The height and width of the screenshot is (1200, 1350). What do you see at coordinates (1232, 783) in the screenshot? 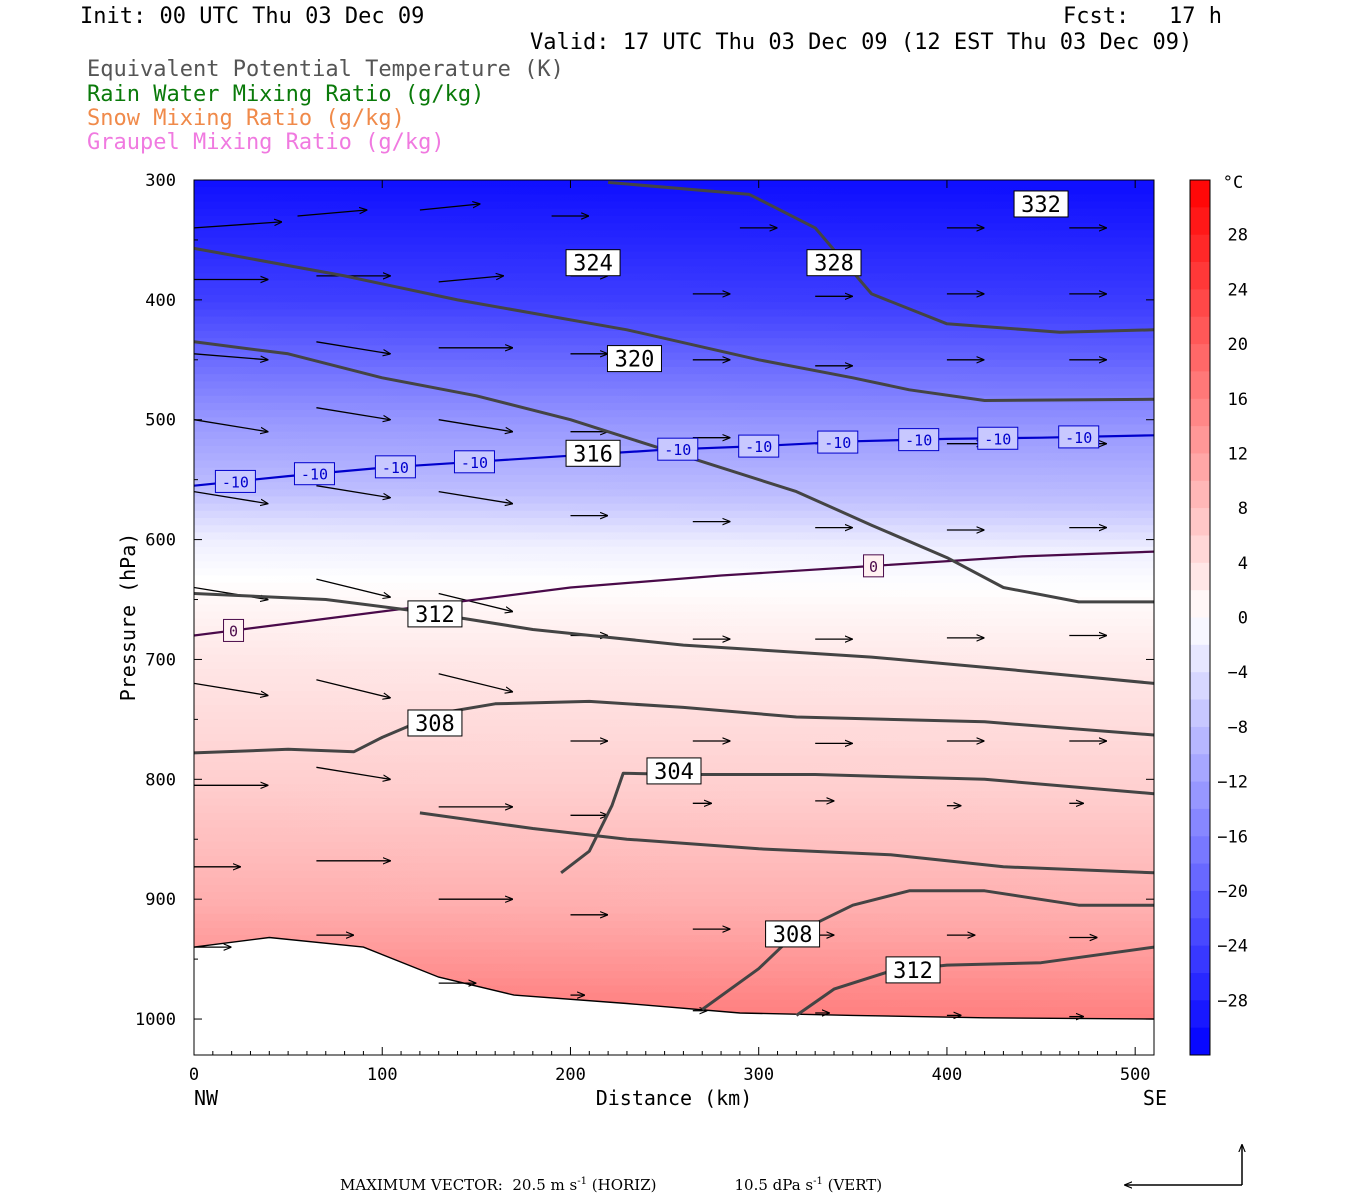
I see `colorbar-tick-label: −12` at bounding box center [1232, 783].